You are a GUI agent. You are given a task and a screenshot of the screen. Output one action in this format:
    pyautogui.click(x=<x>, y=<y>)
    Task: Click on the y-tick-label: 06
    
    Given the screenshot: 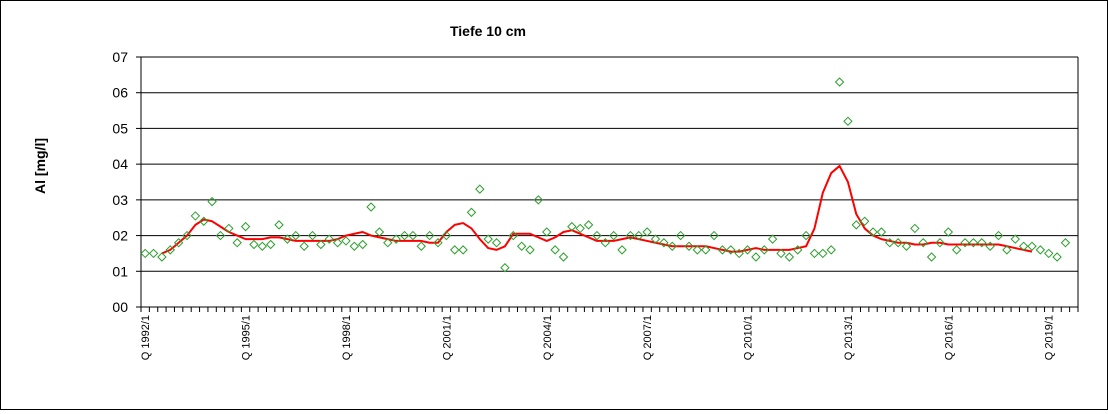 What is the action you would take?
    pyautogui.click(x=120, y=93)
    